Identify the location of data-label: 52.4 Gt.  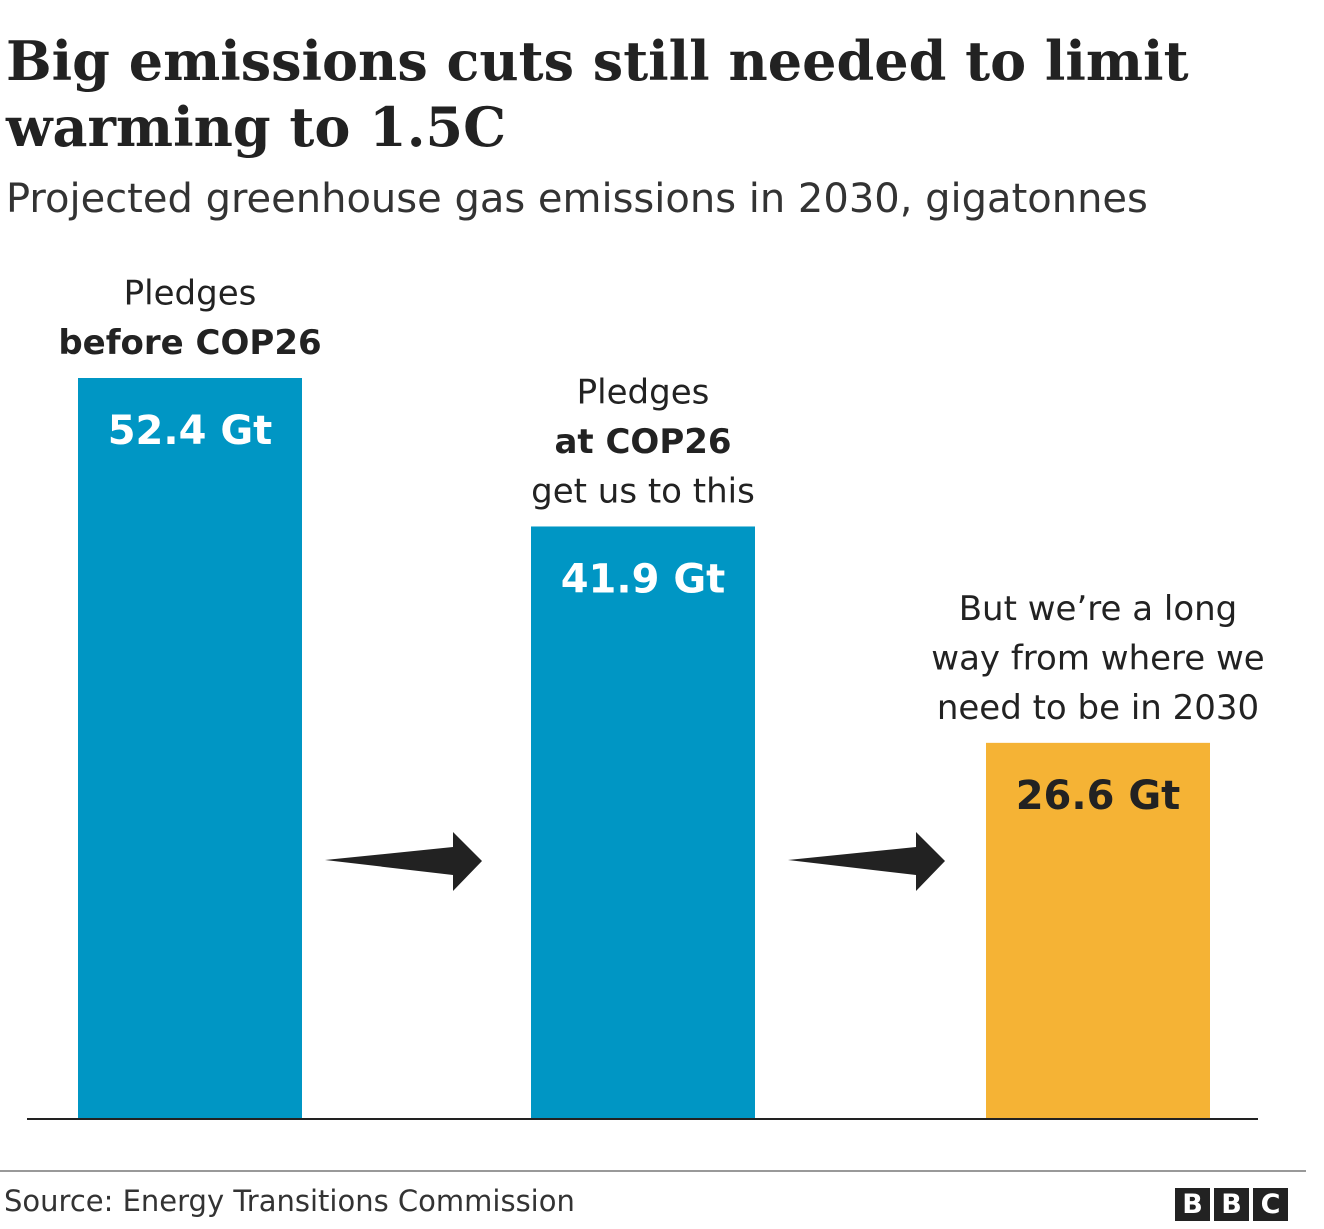
(190, 431).